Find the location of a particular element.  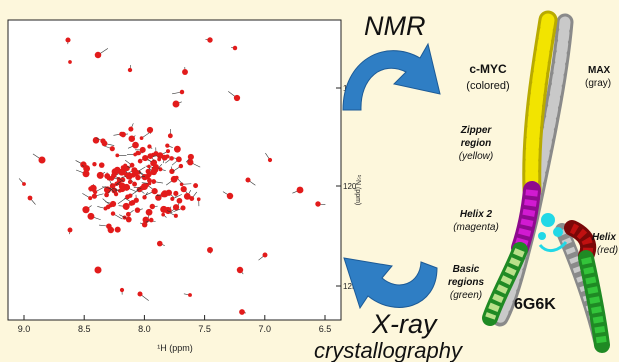

cmyc-title: c-MYC is located at coordinates (488, 69).